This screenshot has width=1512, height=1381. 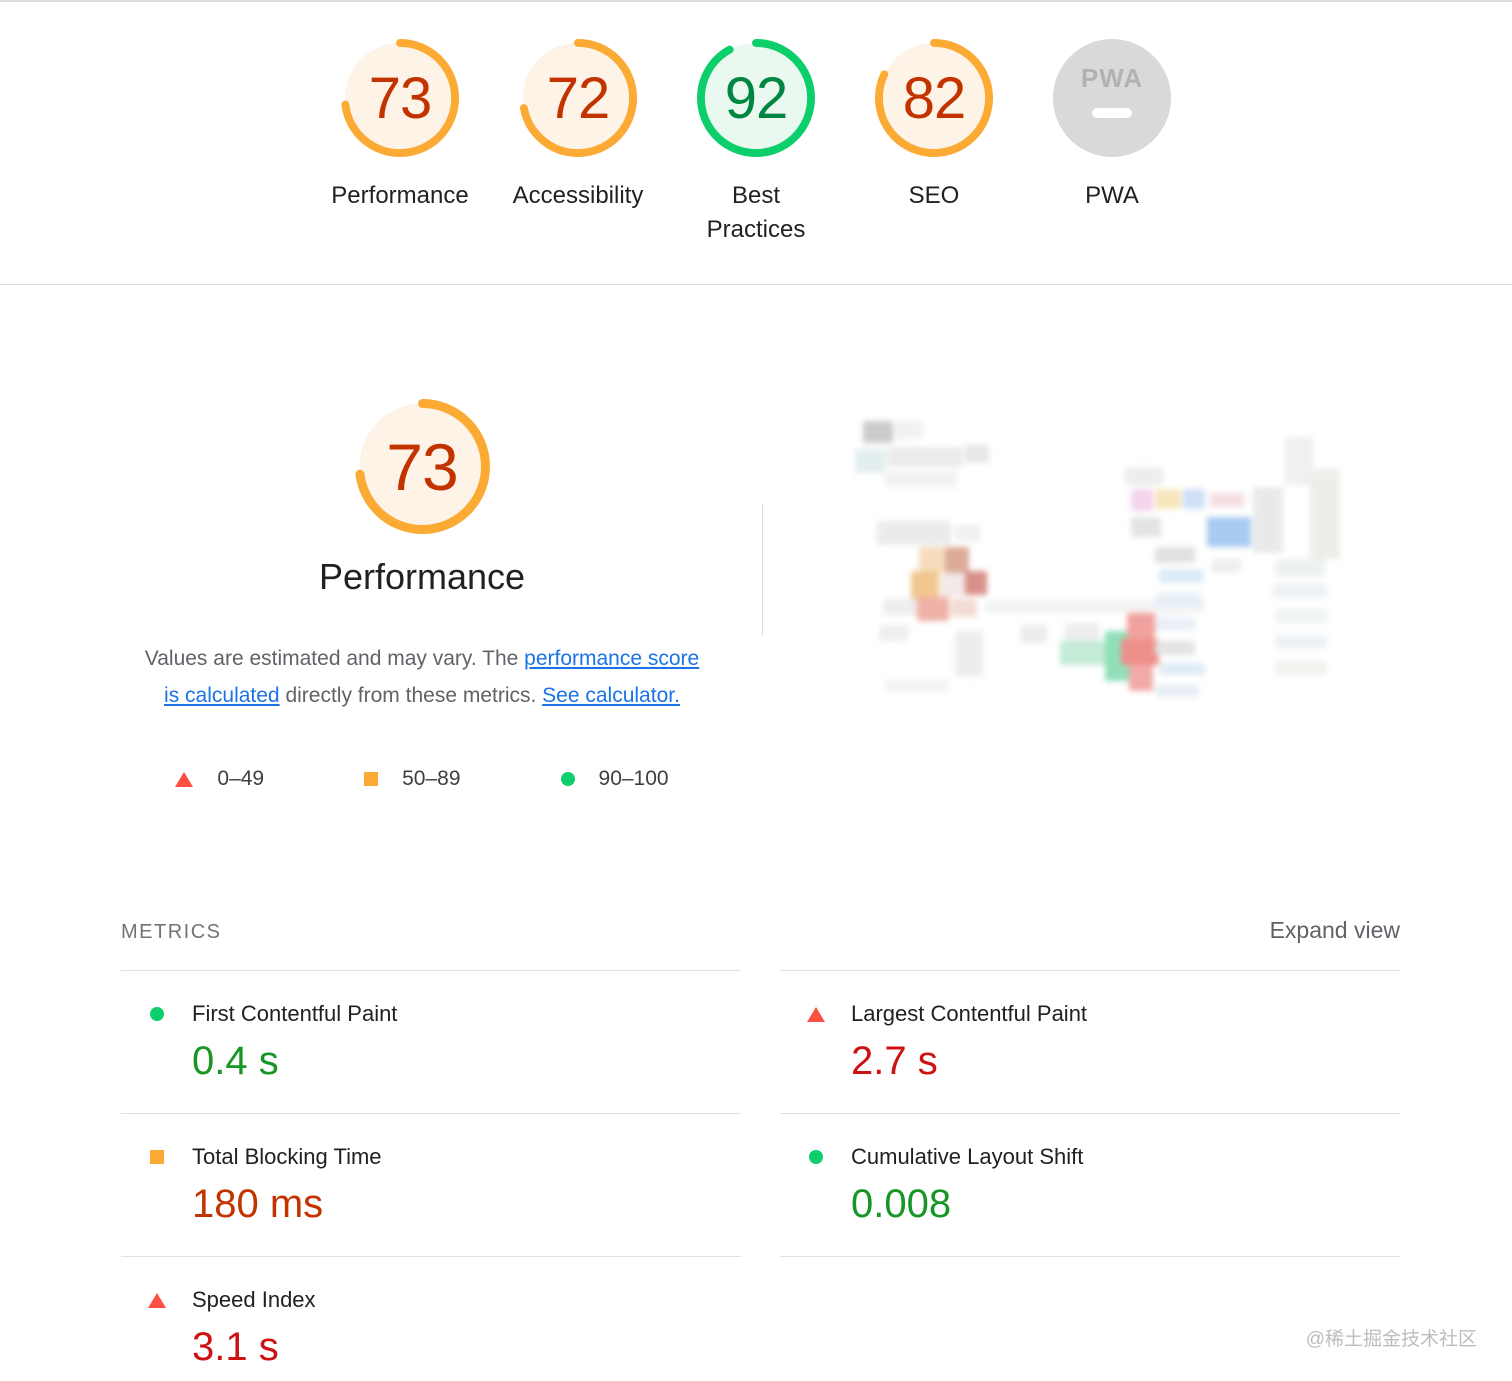 What do you see at coordinates (1090, 1184) in the screenshot?
I see `metric-cumulative-layout-shift: Cumulative Layout Shift 0.008` at bounding box center [1090, 1184].